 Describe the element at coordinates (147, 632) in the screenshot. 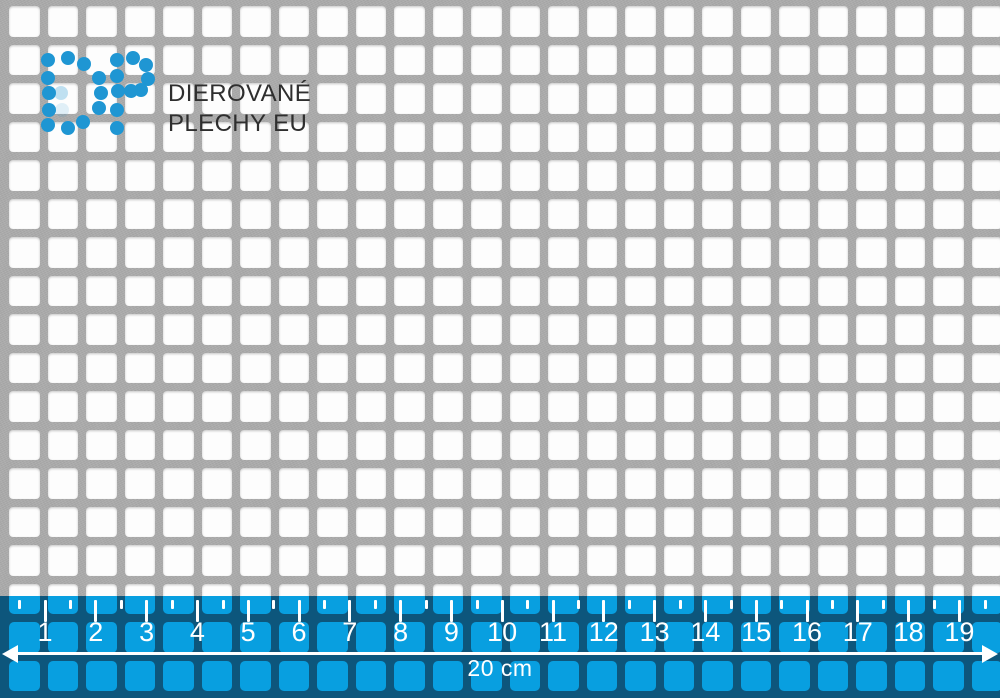

I see `ruler-number: 3` at that location.